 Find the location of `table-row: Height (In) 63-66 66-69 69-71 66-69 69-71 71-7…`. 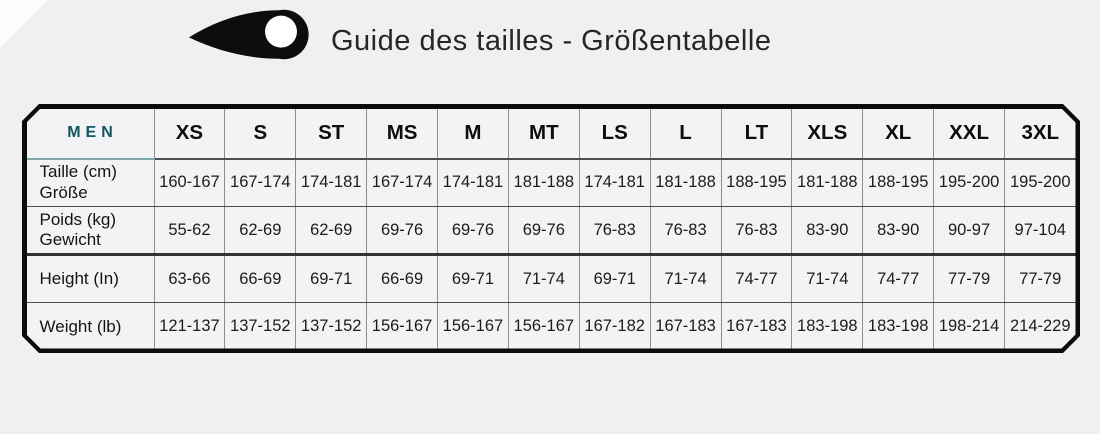

table-row: Height (In) 63-66 66-69 69-71 66-69 69-71 71-7… is located at coordinates (551, 279).